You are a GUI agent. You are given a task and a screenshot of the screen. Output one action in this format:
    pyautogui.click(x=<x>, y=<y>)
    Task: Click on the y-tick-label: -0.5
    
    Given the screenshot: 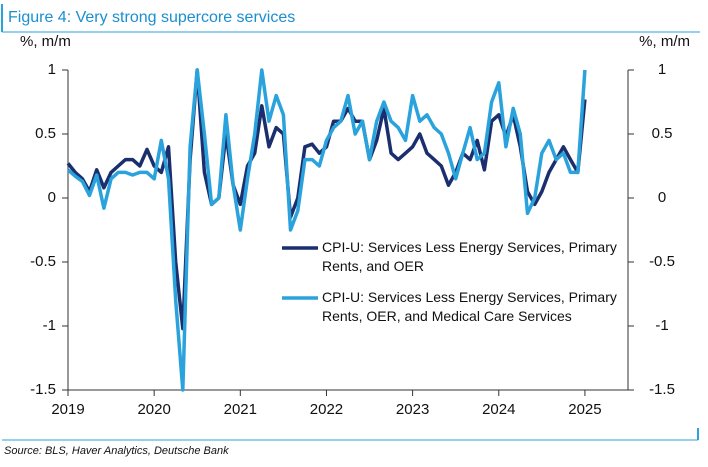 What is the action you would take?
    pyautogui.click(x=43, y=261)
    